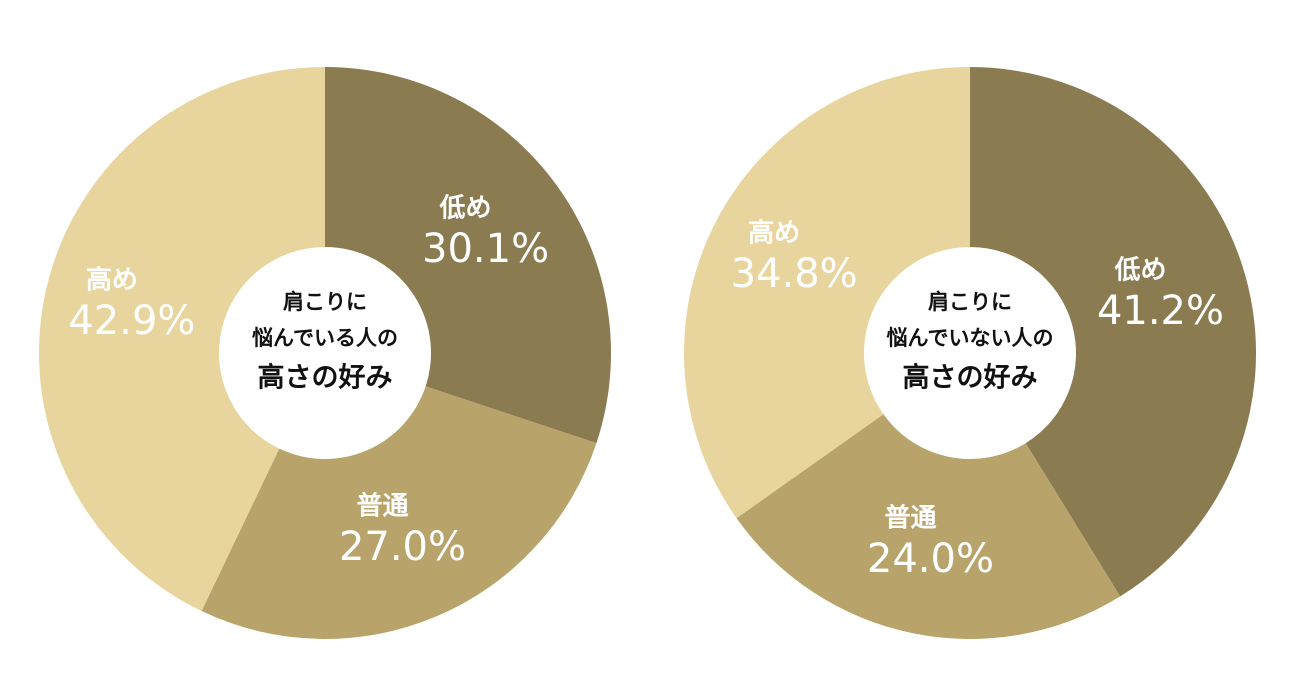  I want to click on center-text: 悩んでいる人の, so click(325, 338).